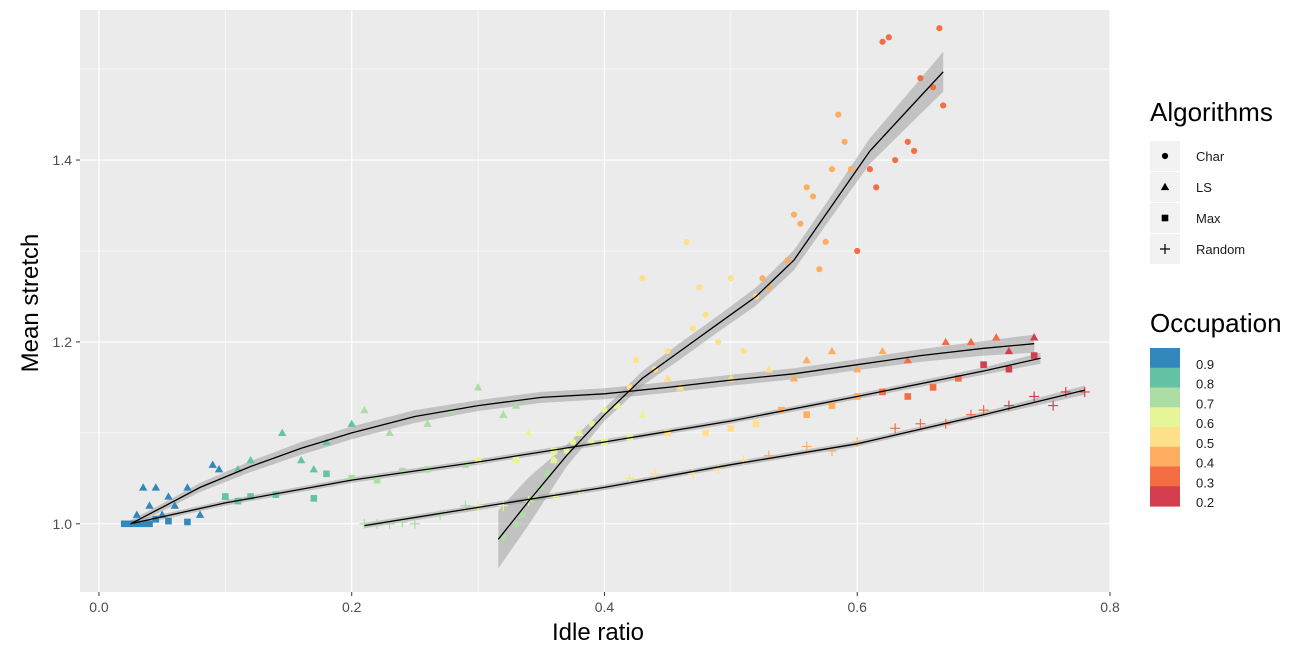 The image size is (1300, 646). I want to click on legend-label-ls: LS, so click(1204, 187).